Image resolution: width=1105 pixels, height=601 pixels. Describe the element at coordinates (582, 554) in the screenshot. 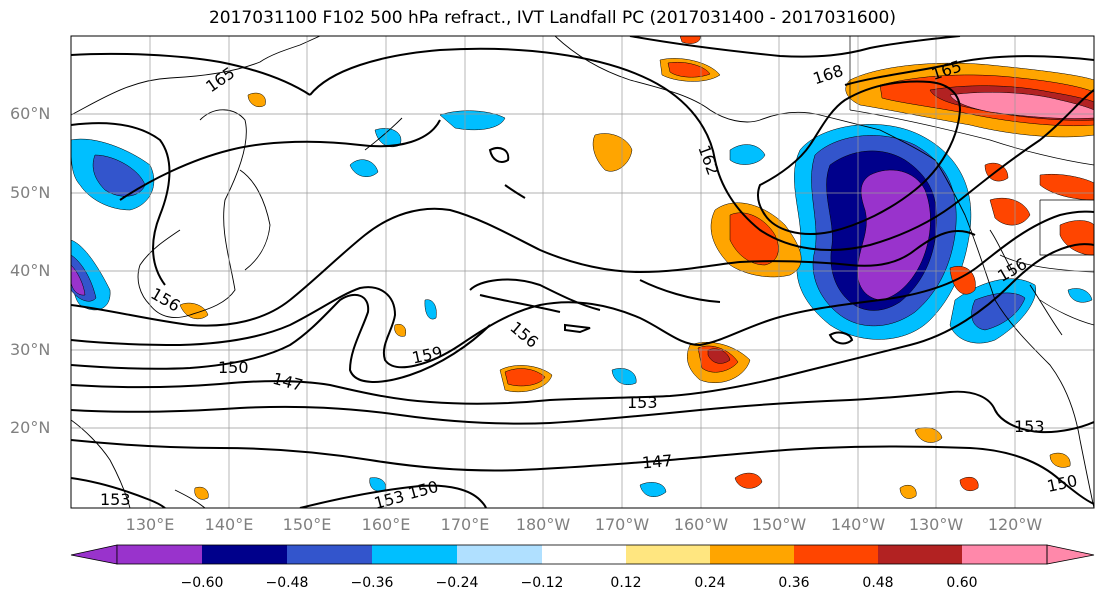

I see `colorbar` at that location.